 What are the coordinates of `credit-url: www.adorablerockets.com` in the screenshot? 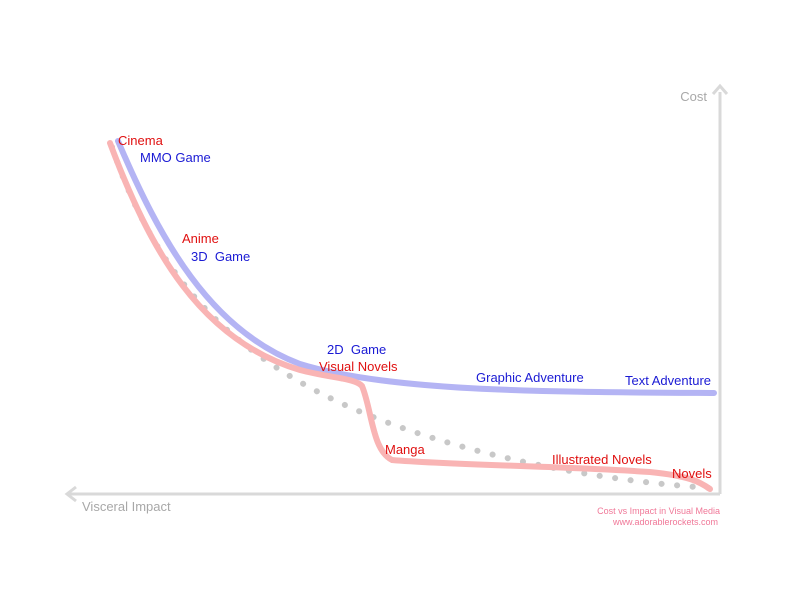 It's located at (665, 522).